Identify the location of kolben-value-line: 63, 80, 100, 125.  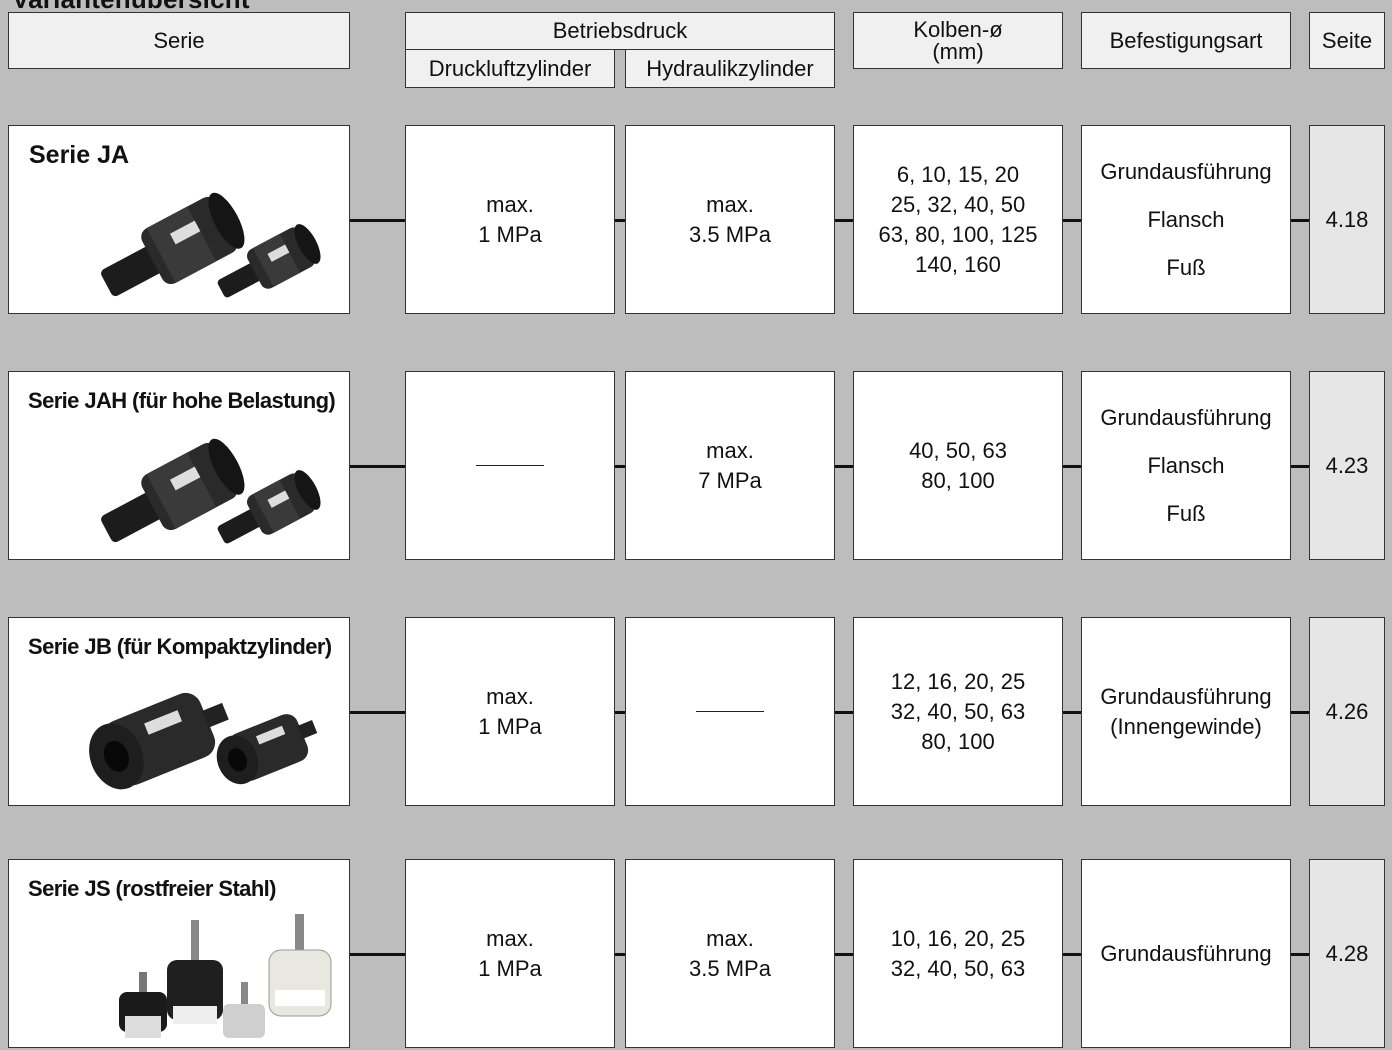
(958, 234).